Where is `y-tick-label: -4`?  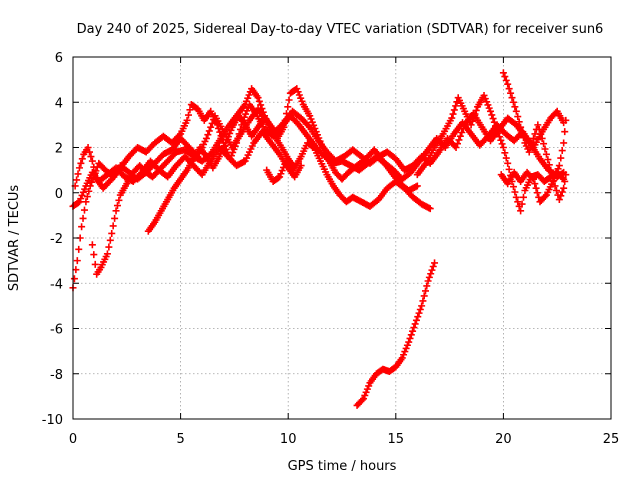
y-tick-label: -4 is located at coordinates (56, 284).